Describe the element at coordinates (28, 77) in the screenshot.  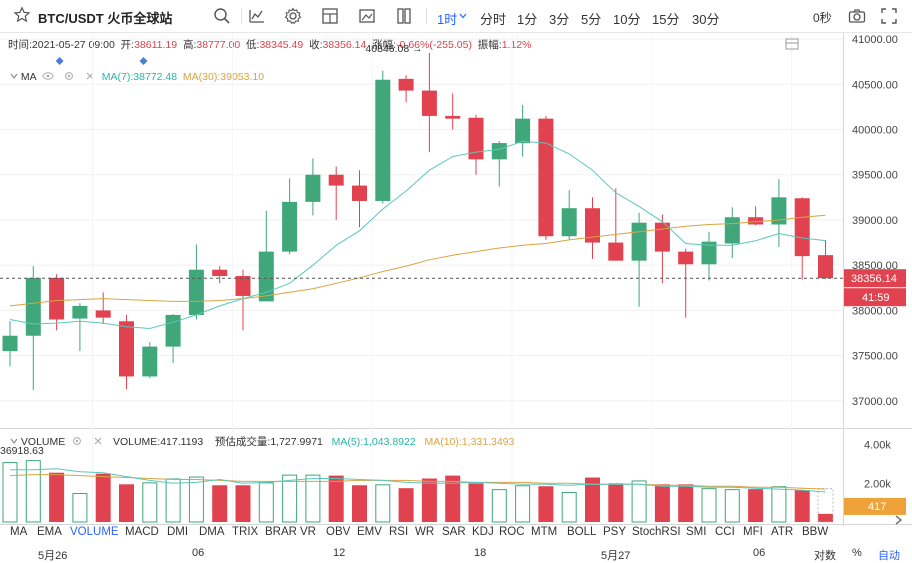
I see `ma-indicator-name: MA` at that location.